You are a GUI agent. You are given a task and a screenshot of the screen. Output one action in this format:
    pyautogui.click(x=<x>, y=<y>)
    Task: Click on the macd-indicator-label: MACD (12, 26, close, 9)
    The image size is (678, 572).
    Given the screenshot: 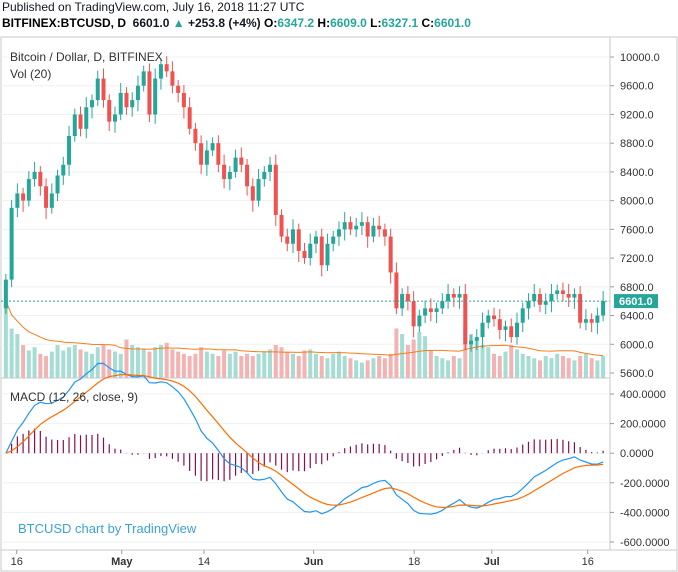 What is the action you would take?
    pyautogui.click(x=74, y=397)
    